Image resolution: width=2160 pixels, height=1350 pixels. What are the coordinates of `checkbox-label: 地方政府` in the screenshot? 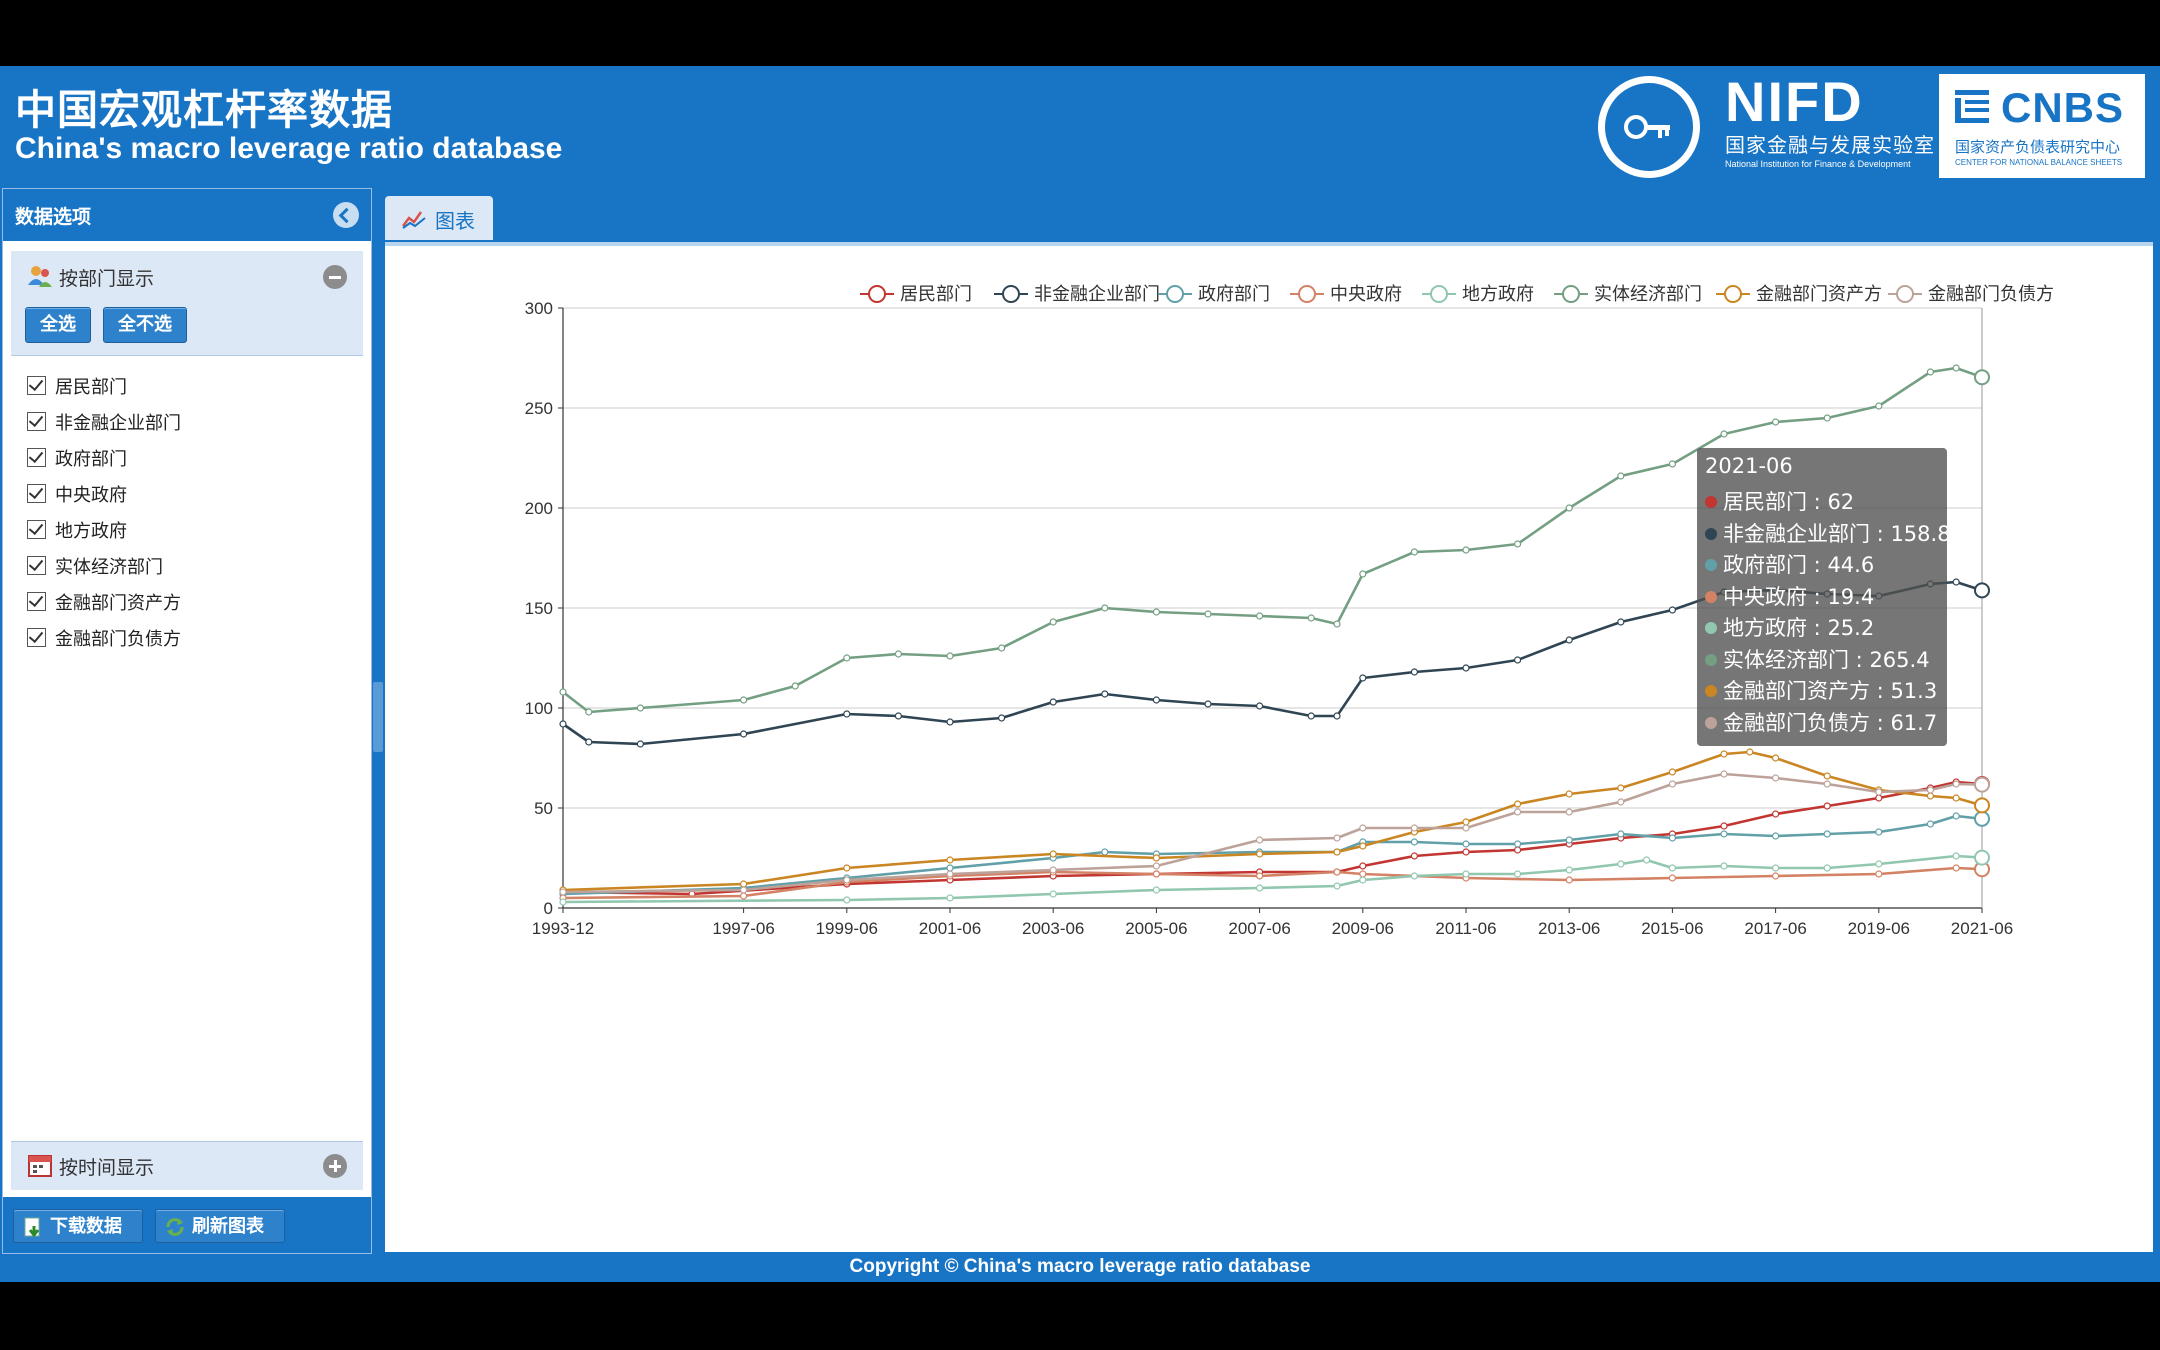 It's located at (91, 531).